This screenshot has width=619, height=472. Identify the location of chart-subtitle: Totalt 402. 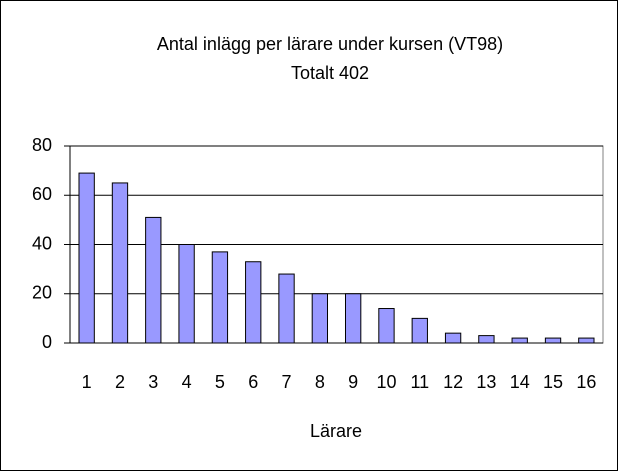
(330, 73).